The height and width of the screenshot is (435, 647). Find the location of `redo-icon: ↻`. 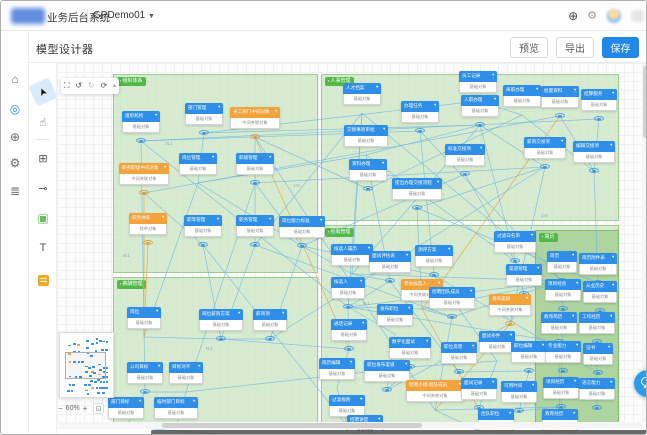

redo-icon: ↻ is located at coordinates (91, 85).